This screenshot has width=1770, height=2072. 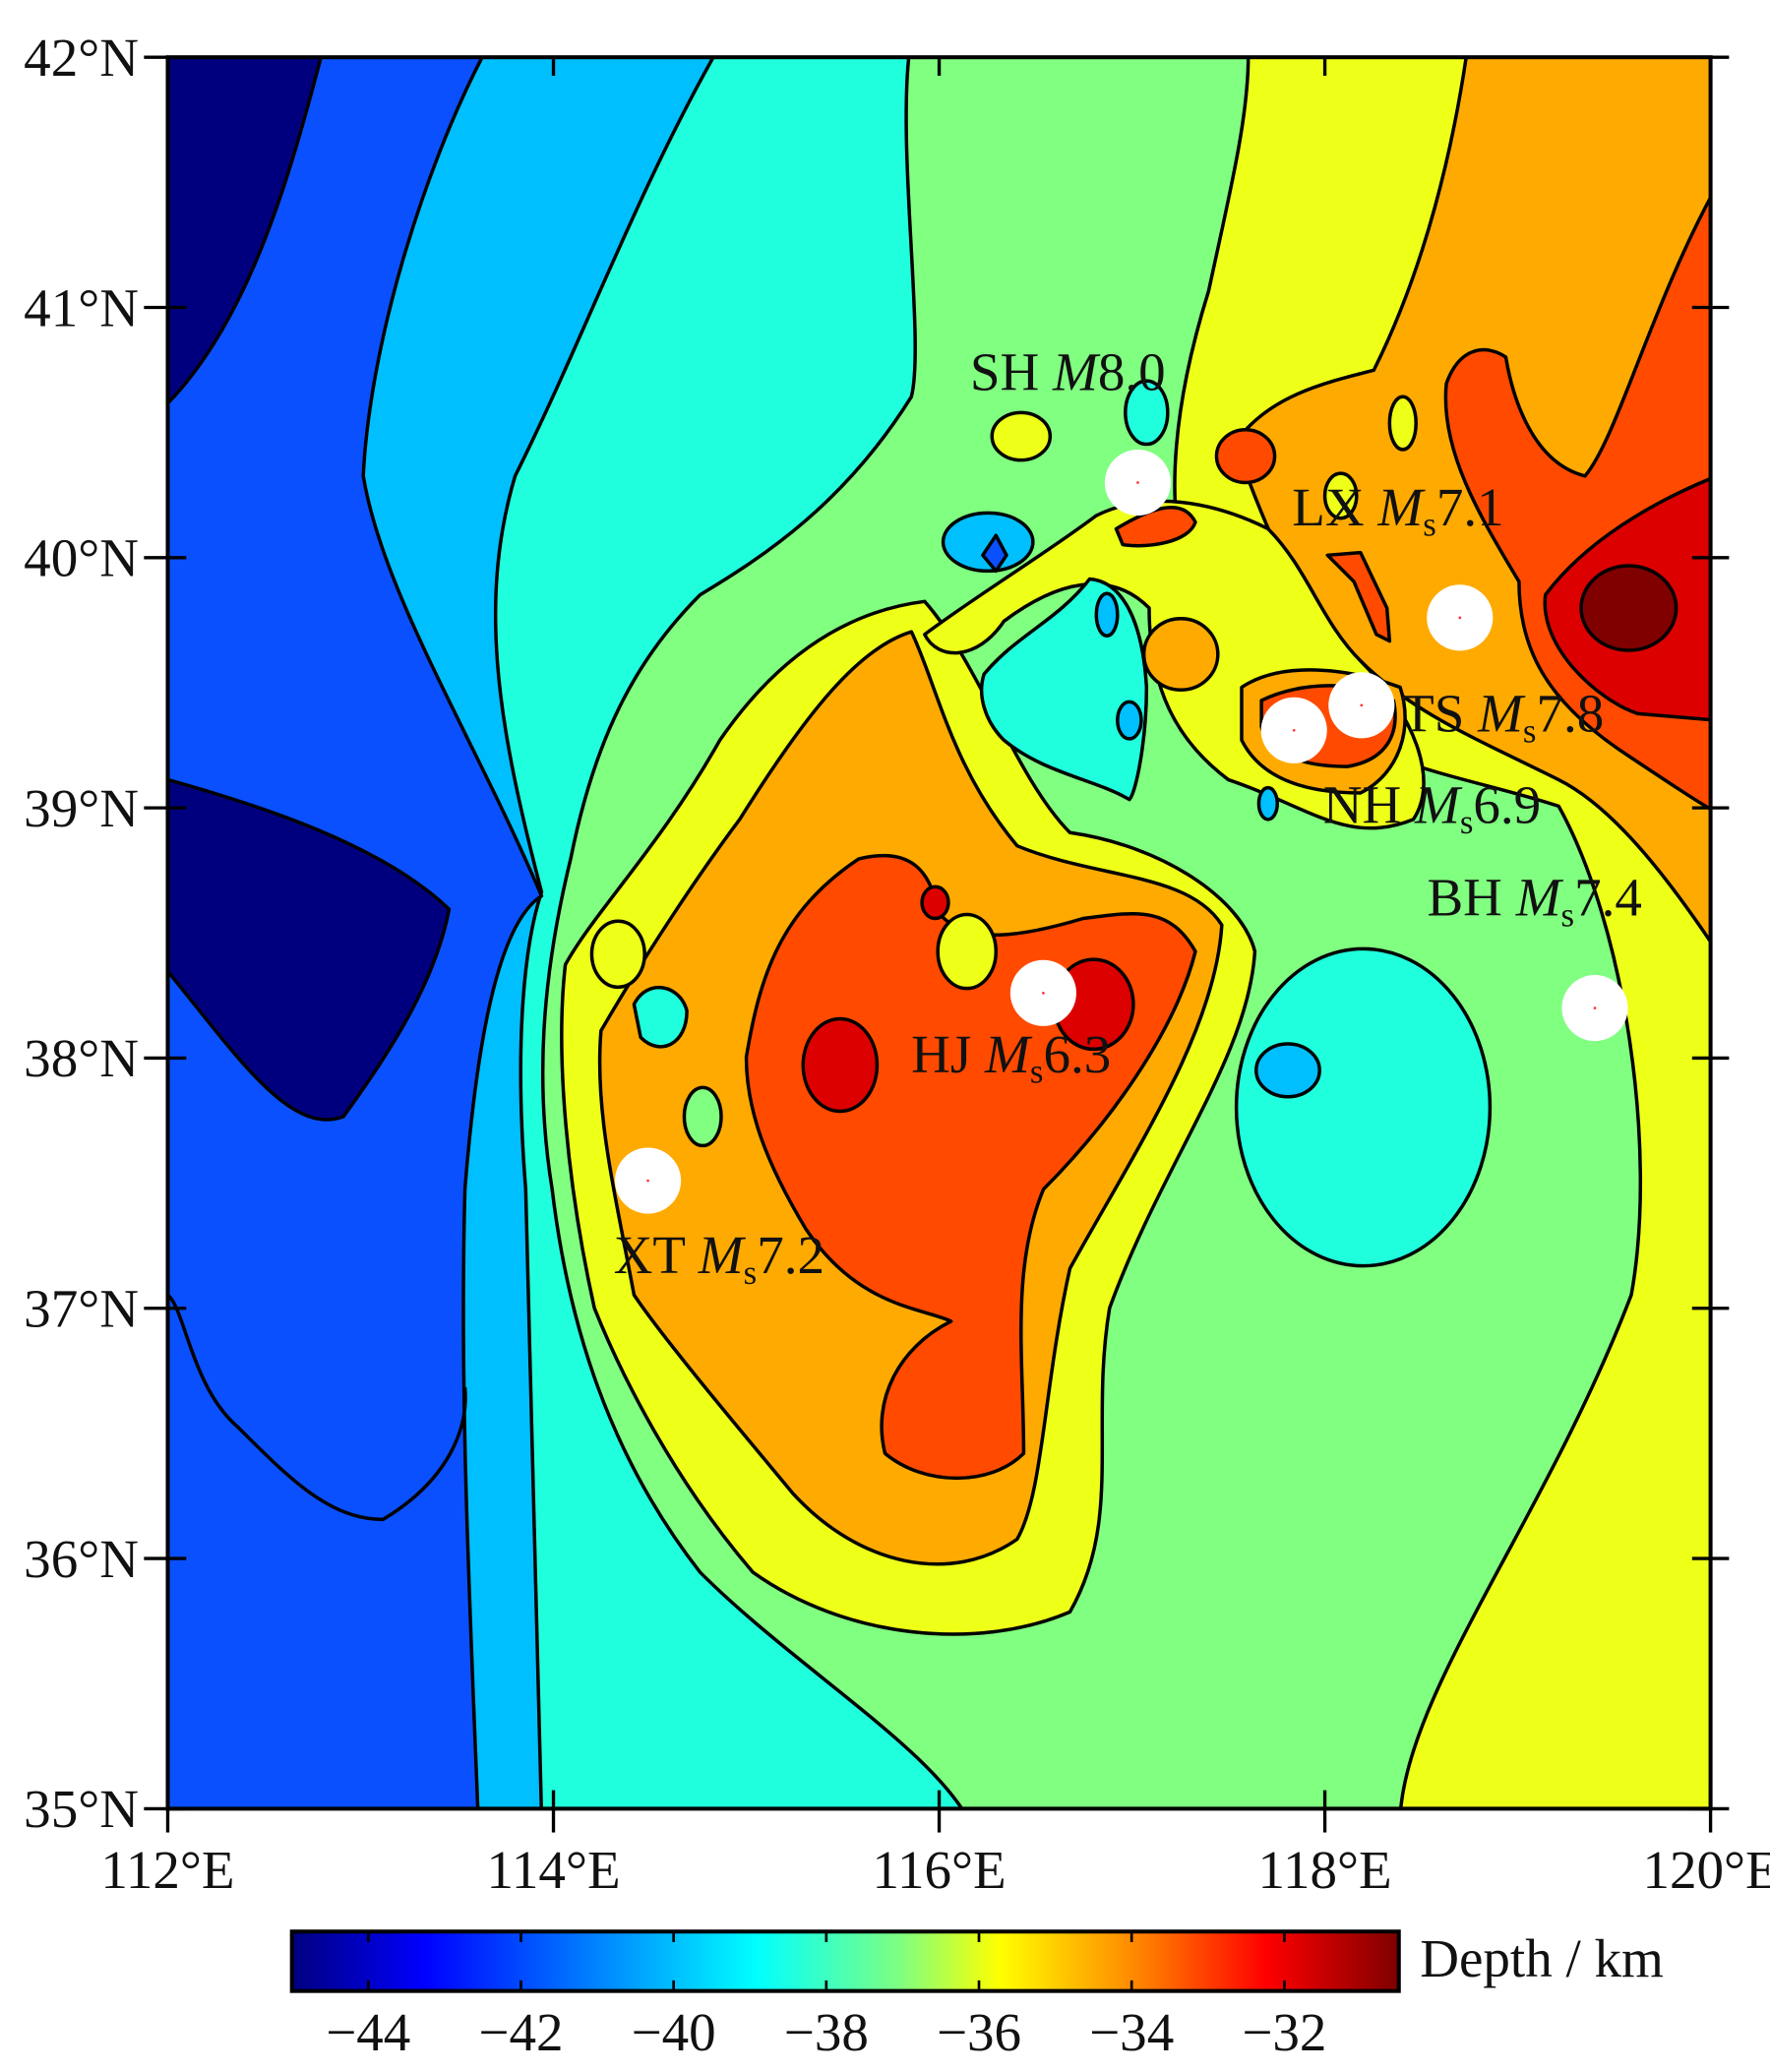 What do you see at coordinates (660, 1017) in the screenshot?
I see `region-green-blob-xt` at bounding box center [660, 1017].